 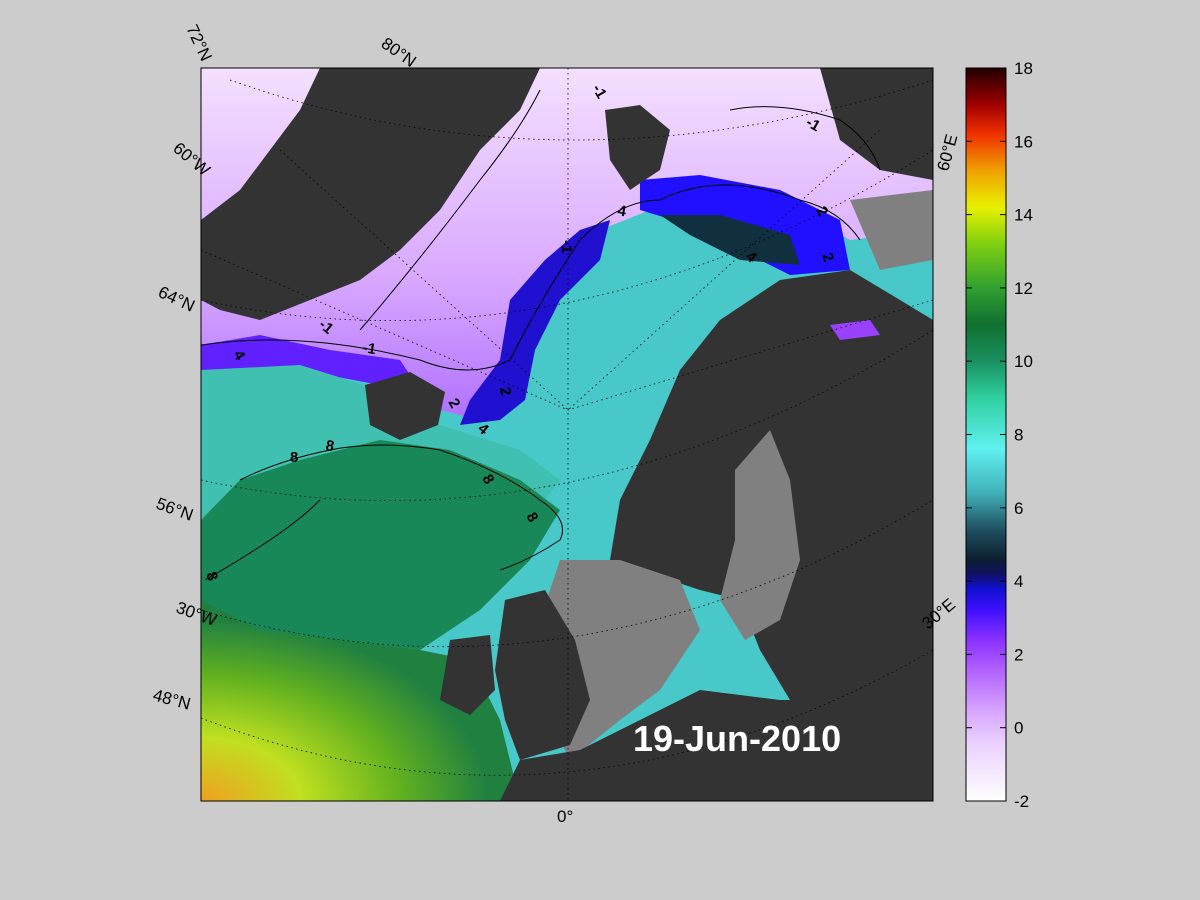 What do you see at coordinates (637, 147) in the screenshot?
I see `svalbard-land` at bounding box center [637, 147].